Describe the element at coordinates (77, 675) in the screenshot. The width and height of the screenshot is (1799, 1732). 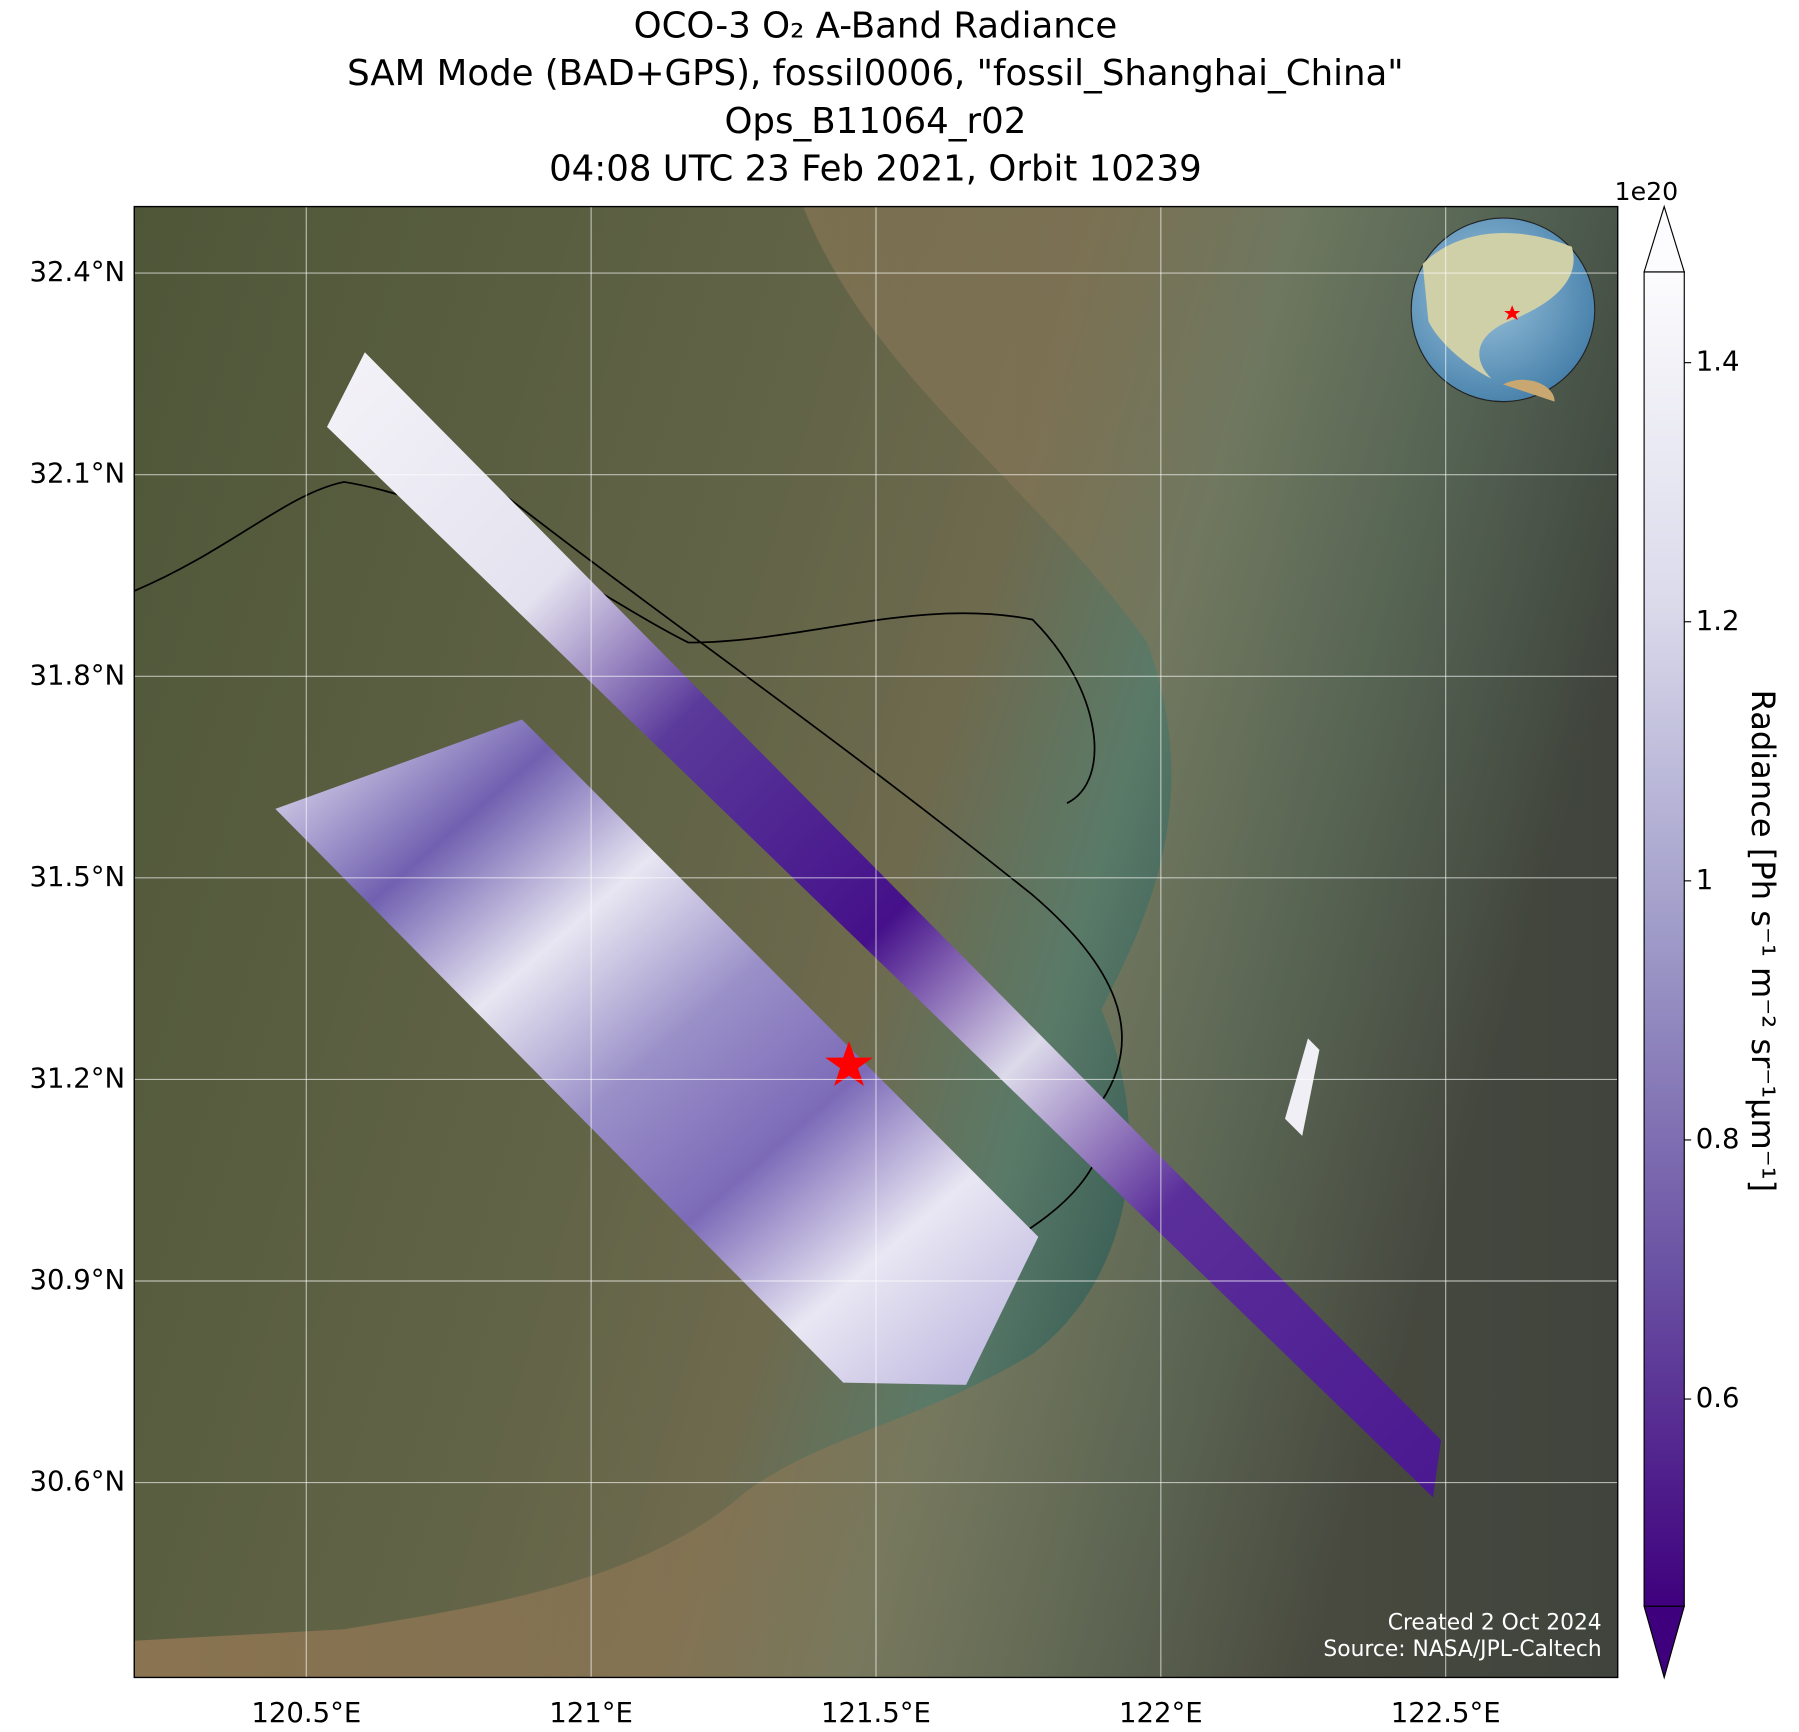
I see `y-tick-label: 31.8°N` at that location.